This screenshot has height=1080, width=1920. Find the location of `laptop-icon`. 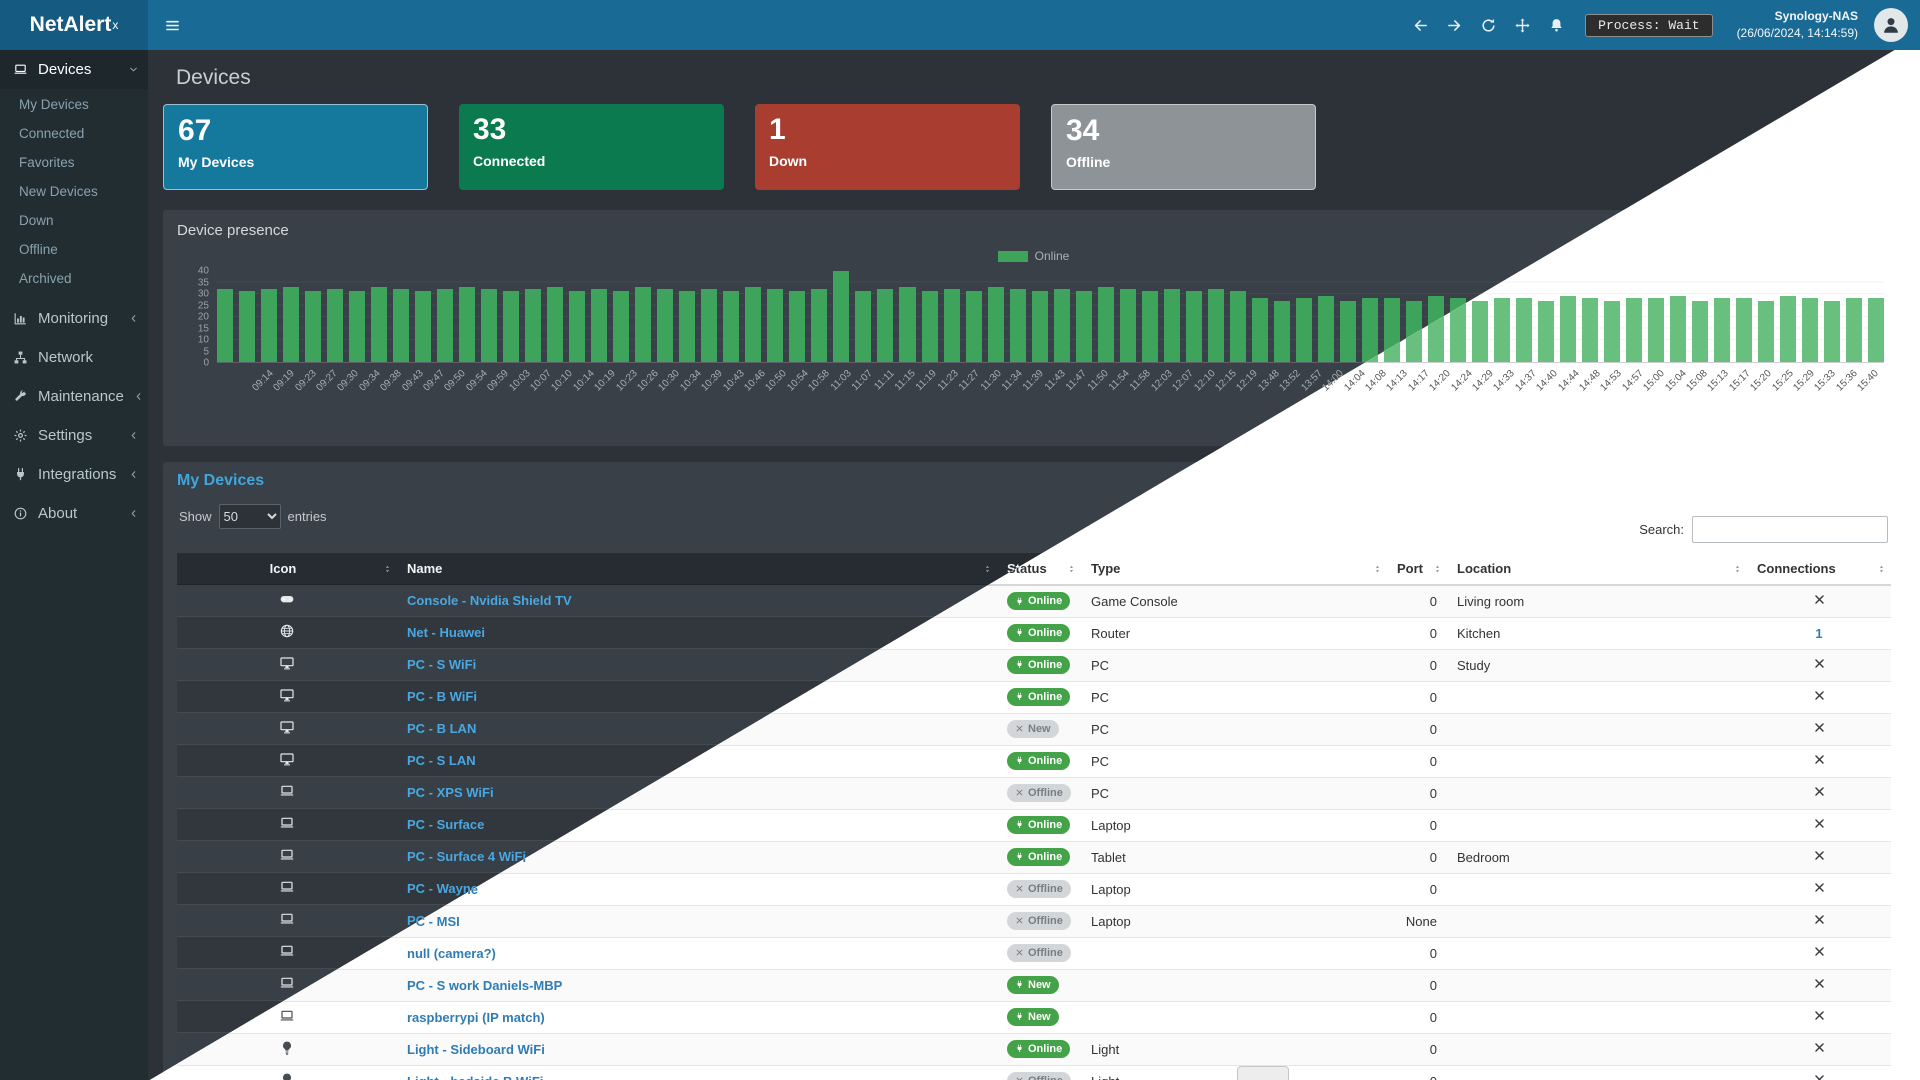

laptop-icon is located at coordinates (287, 823).